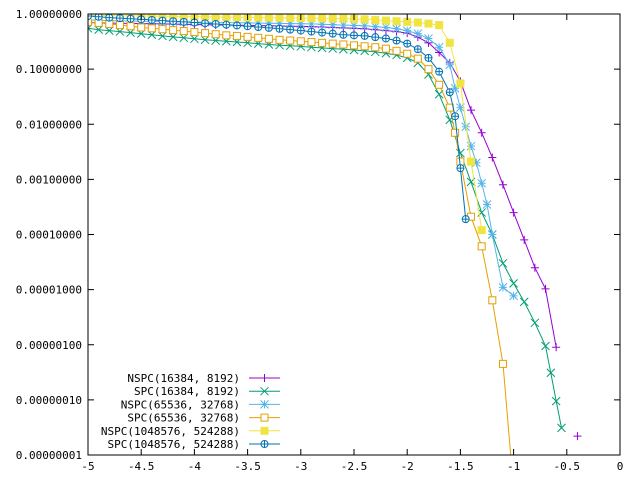 The height and width of the screenshot is (480, 640). I want to click on legend-entry: NSPC(1048576, 524288), so click(190, 431).